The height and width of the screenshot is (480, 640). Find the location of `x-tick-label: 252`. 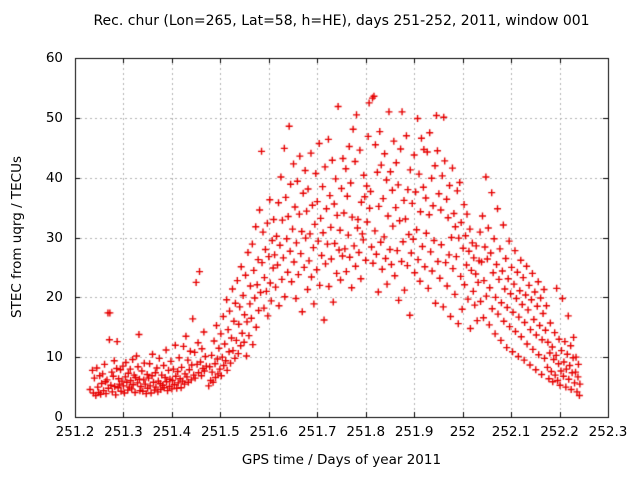

x-tick-label: 252 is located at coordinates (462, 432).